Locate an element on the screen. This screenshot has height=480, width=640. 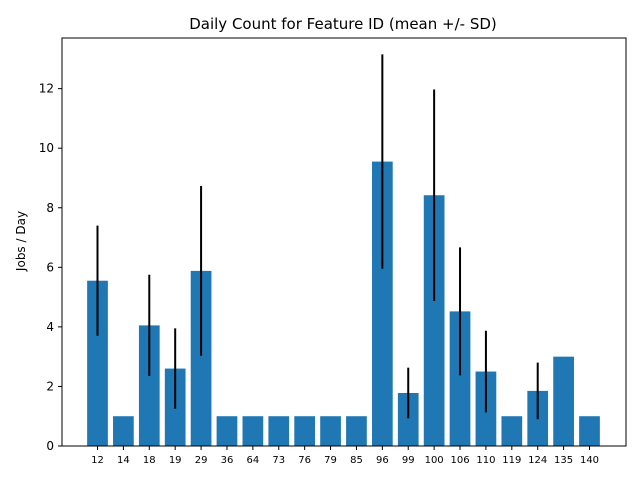
y-tick-label-0: 0 is located at coordinates (50, 446).